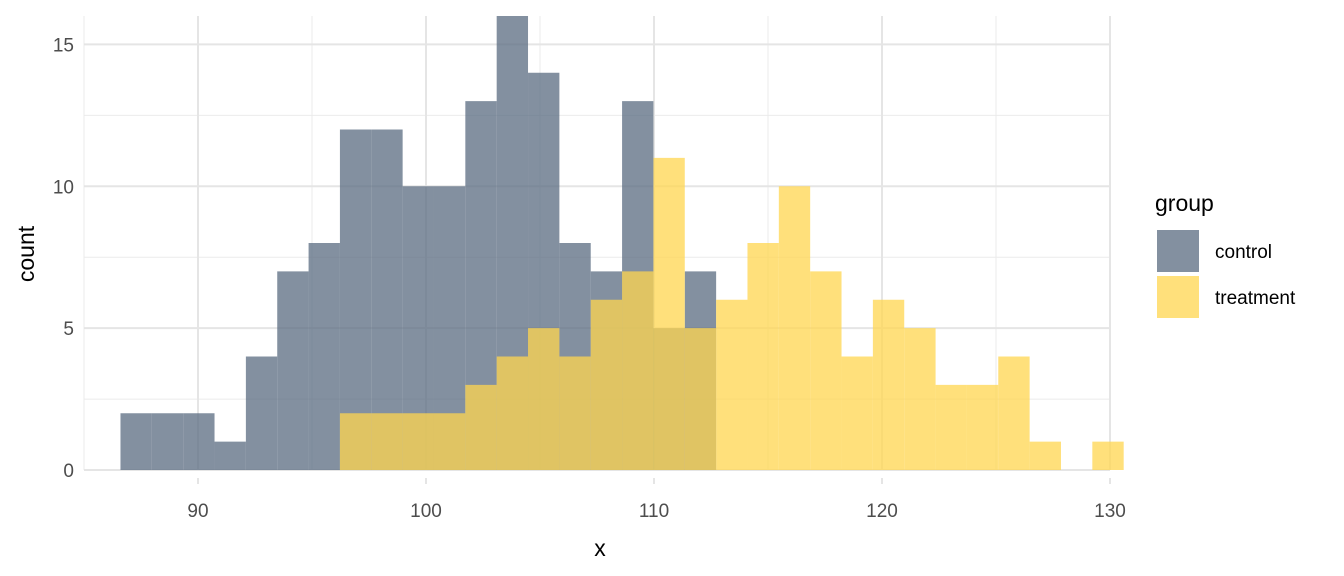 The height and width of the screenshot is (576, 1344). I want to click on y-tick-label-3: 15, so click(63, 45).